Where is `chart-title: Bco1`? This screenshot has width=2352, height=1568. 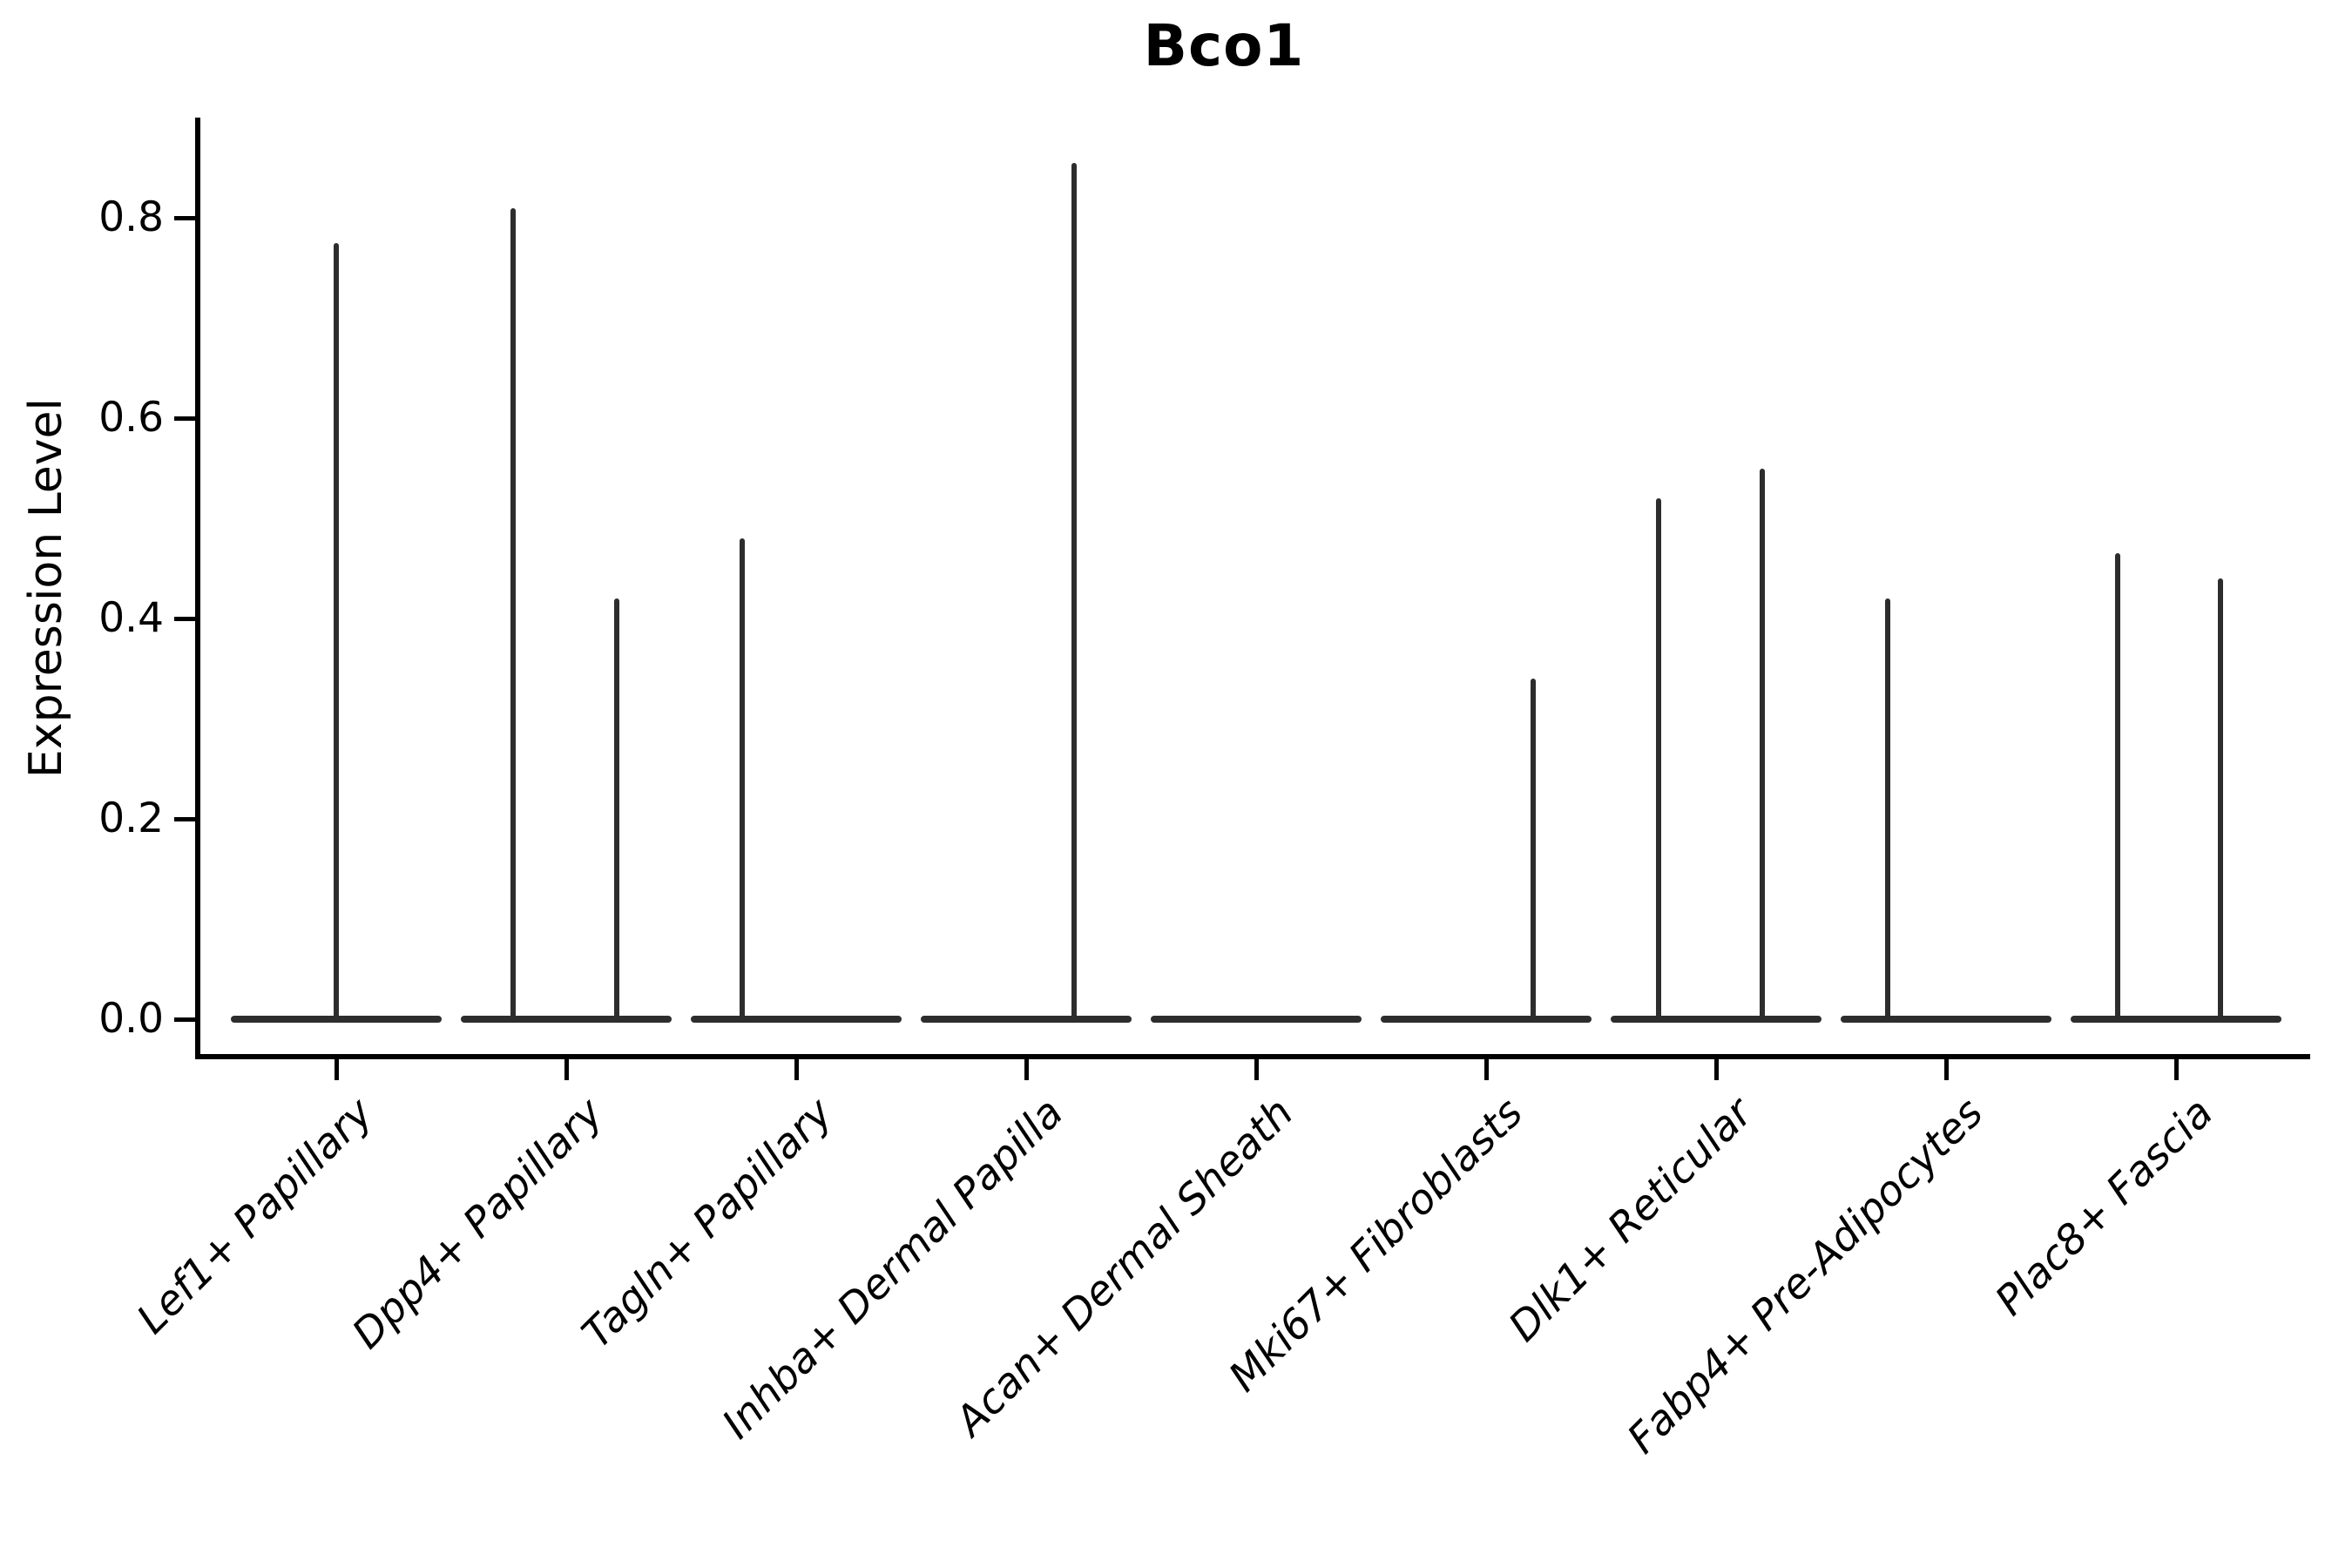
chart-title: Bco1 is located at coordinates (1224, 45).